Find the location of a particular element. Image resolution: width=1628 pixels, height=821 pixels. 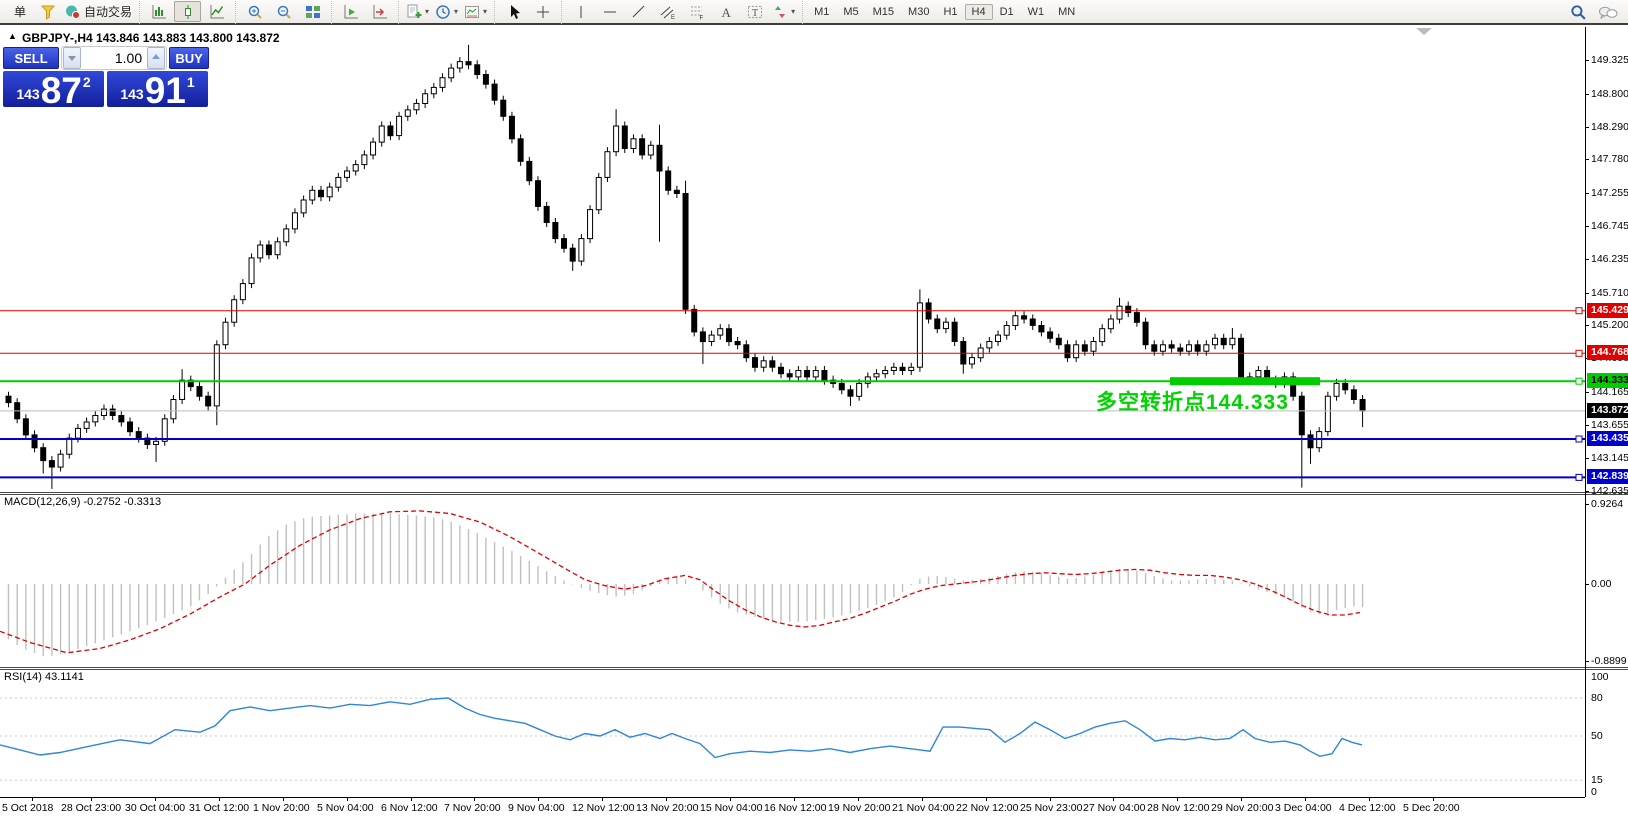

buy-price-display: 143 91 1 is located at coordinates (157, 90).